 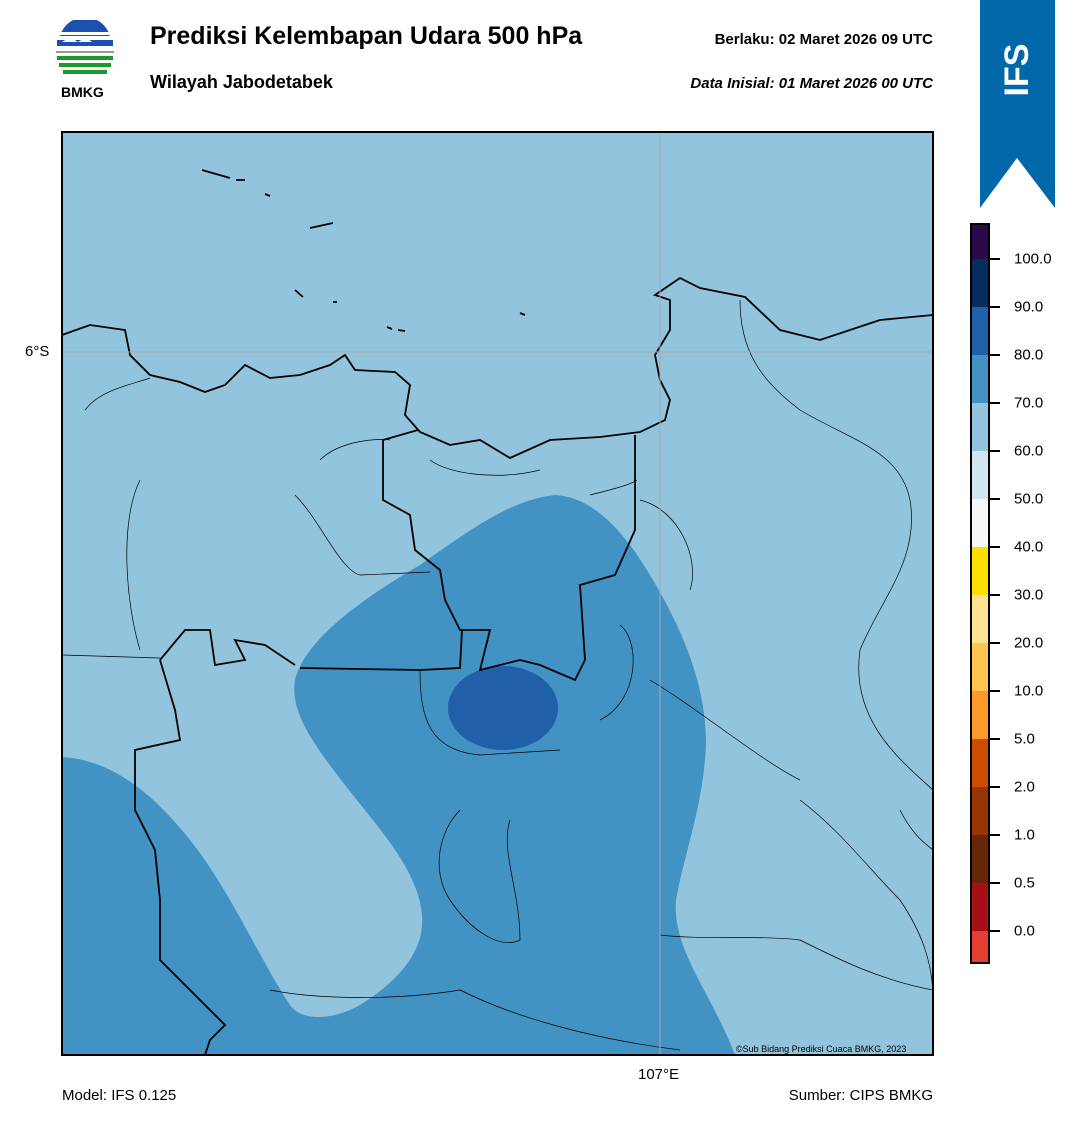 What do you see at coordinates (85, 47) in the screenshot?
I see `bmkg-logo` at bounding box center [85, 47].